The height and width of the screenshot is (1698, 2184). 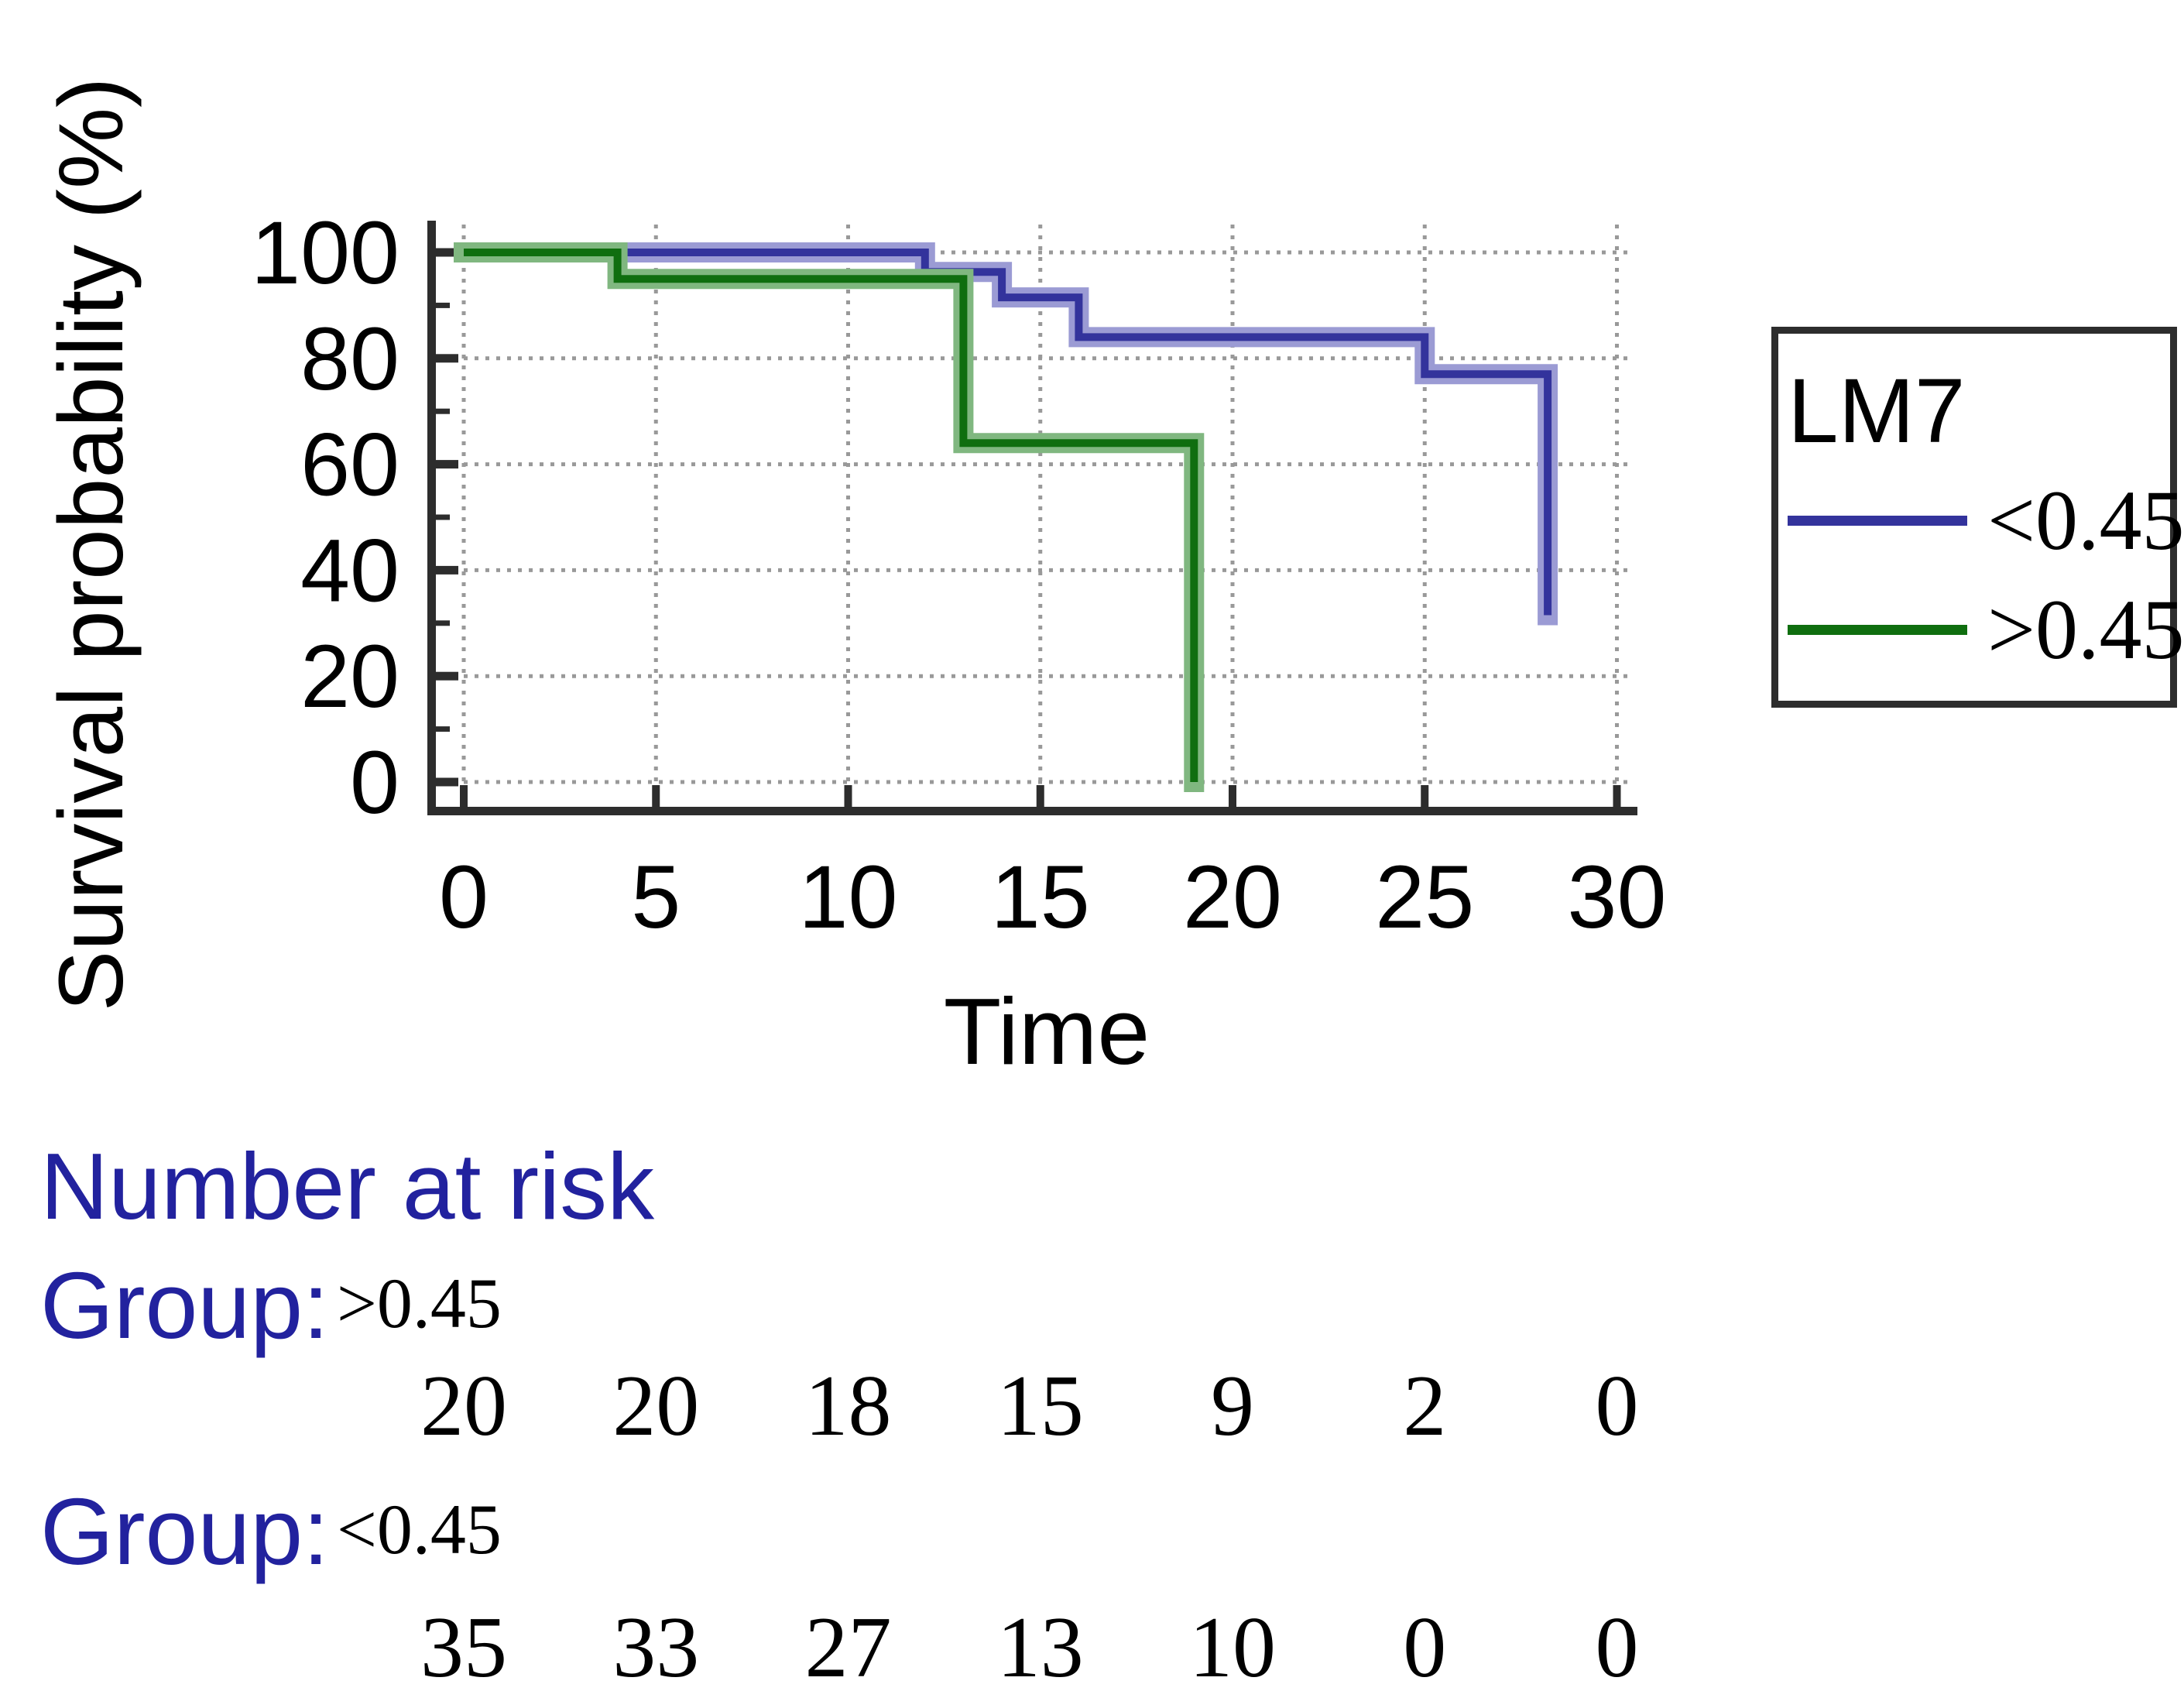 I want to click on risk-counts-lt045: 35 33 27 13 10 0 0, so click(x=1092, y=1650).